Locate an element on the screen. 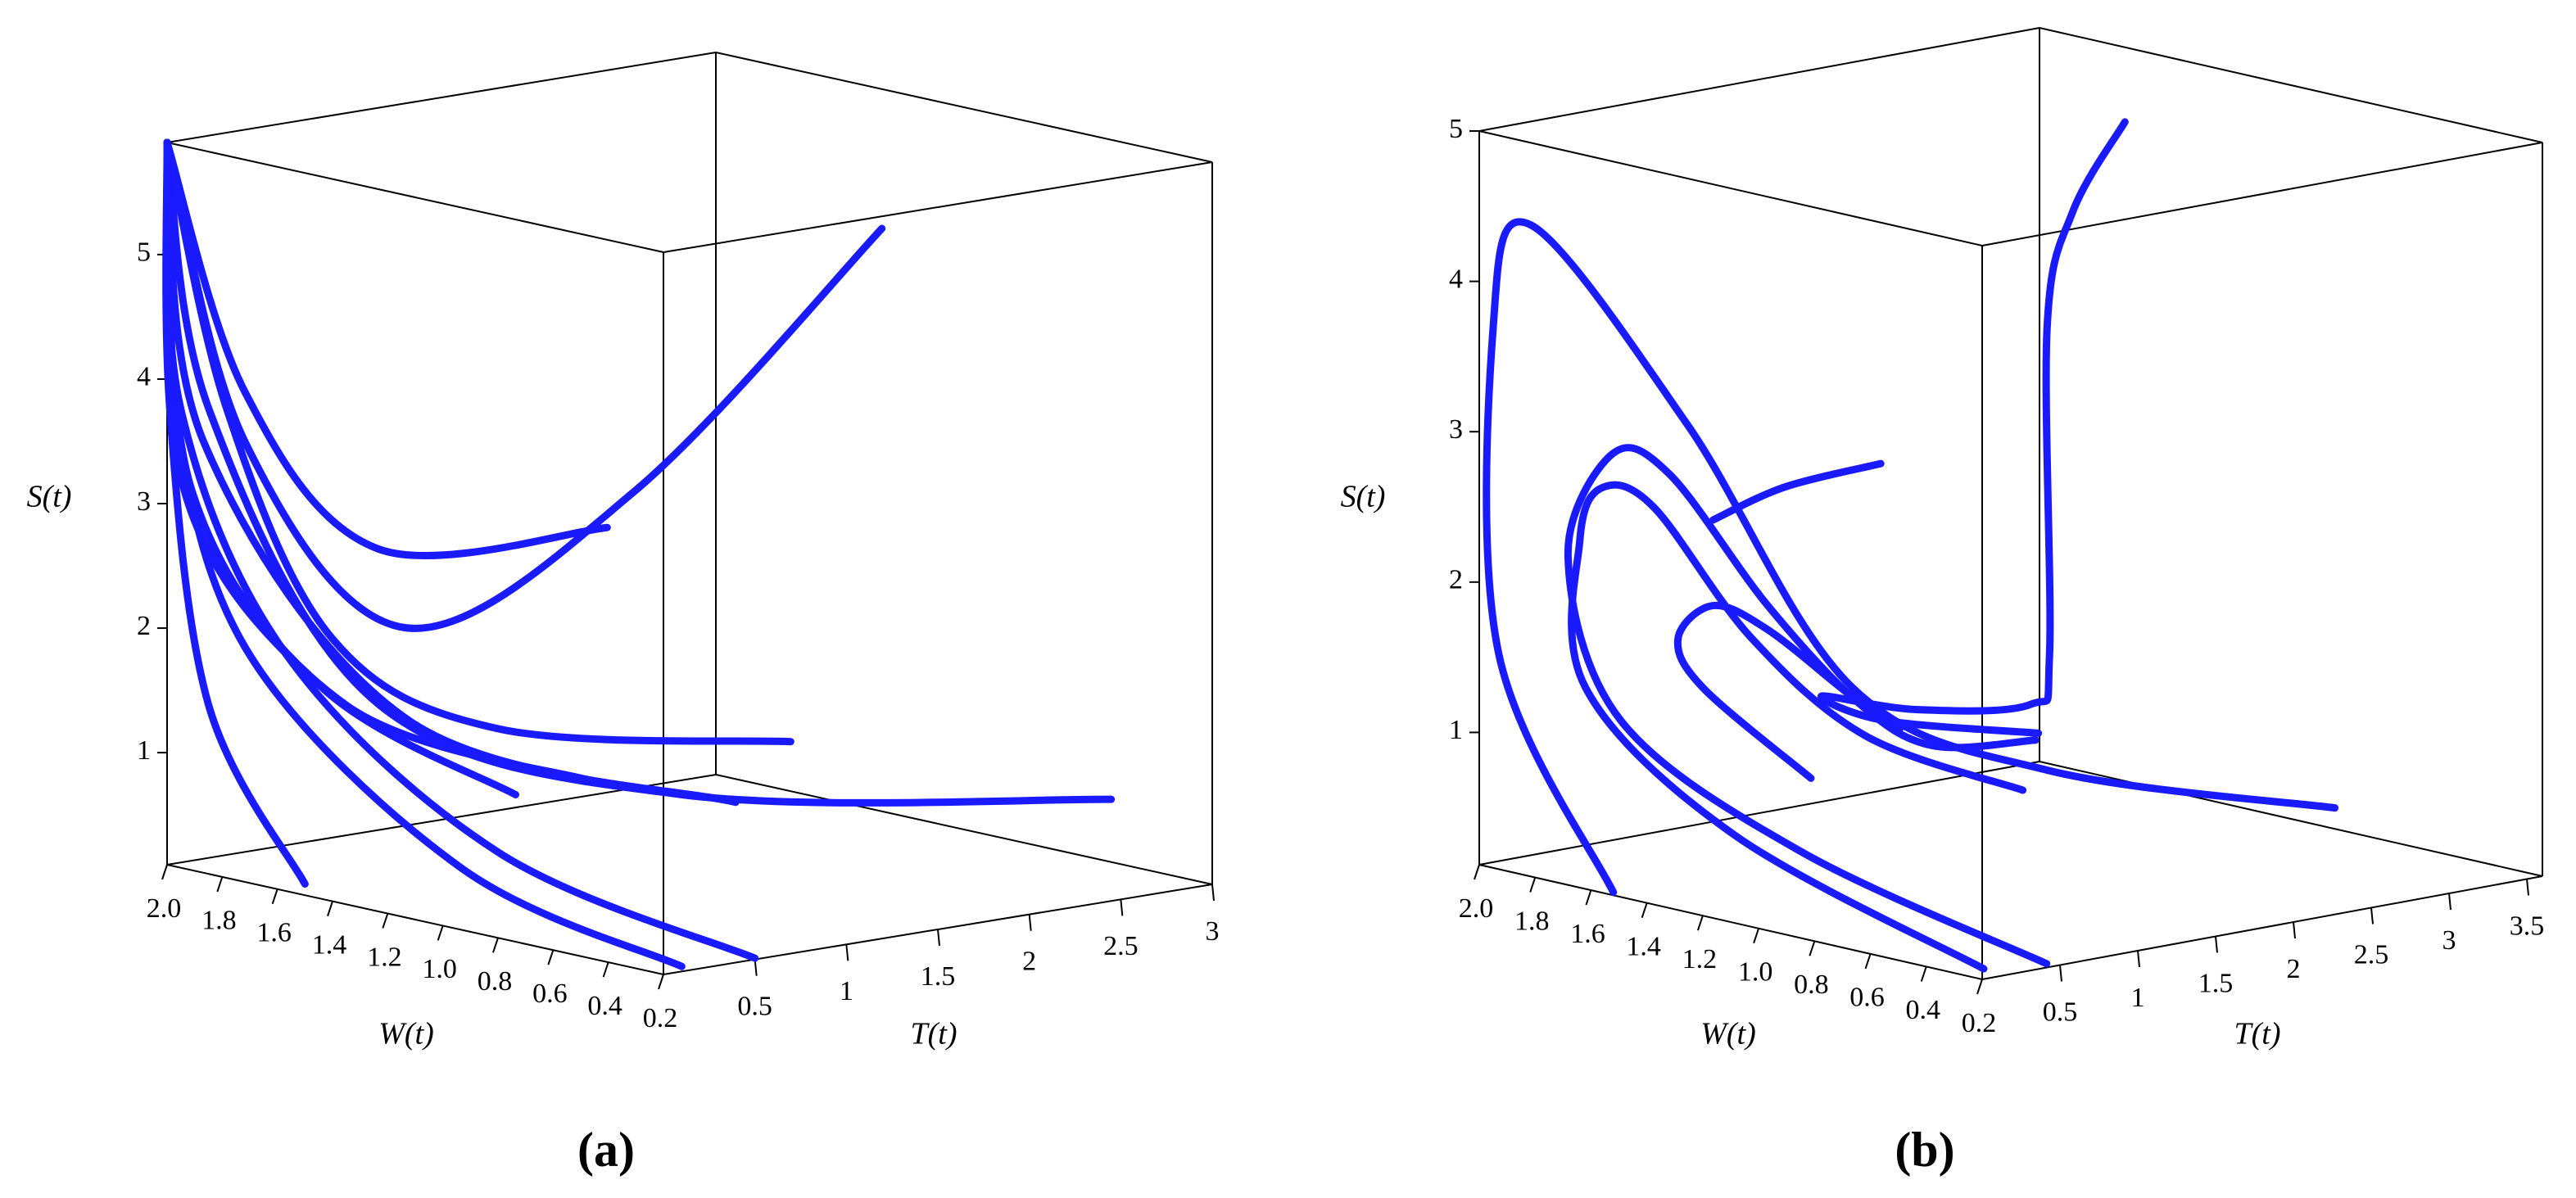 This screenshot has height=1198, width=2576. t-tick-label: 3.5 is located at coordinates (2527, 926).